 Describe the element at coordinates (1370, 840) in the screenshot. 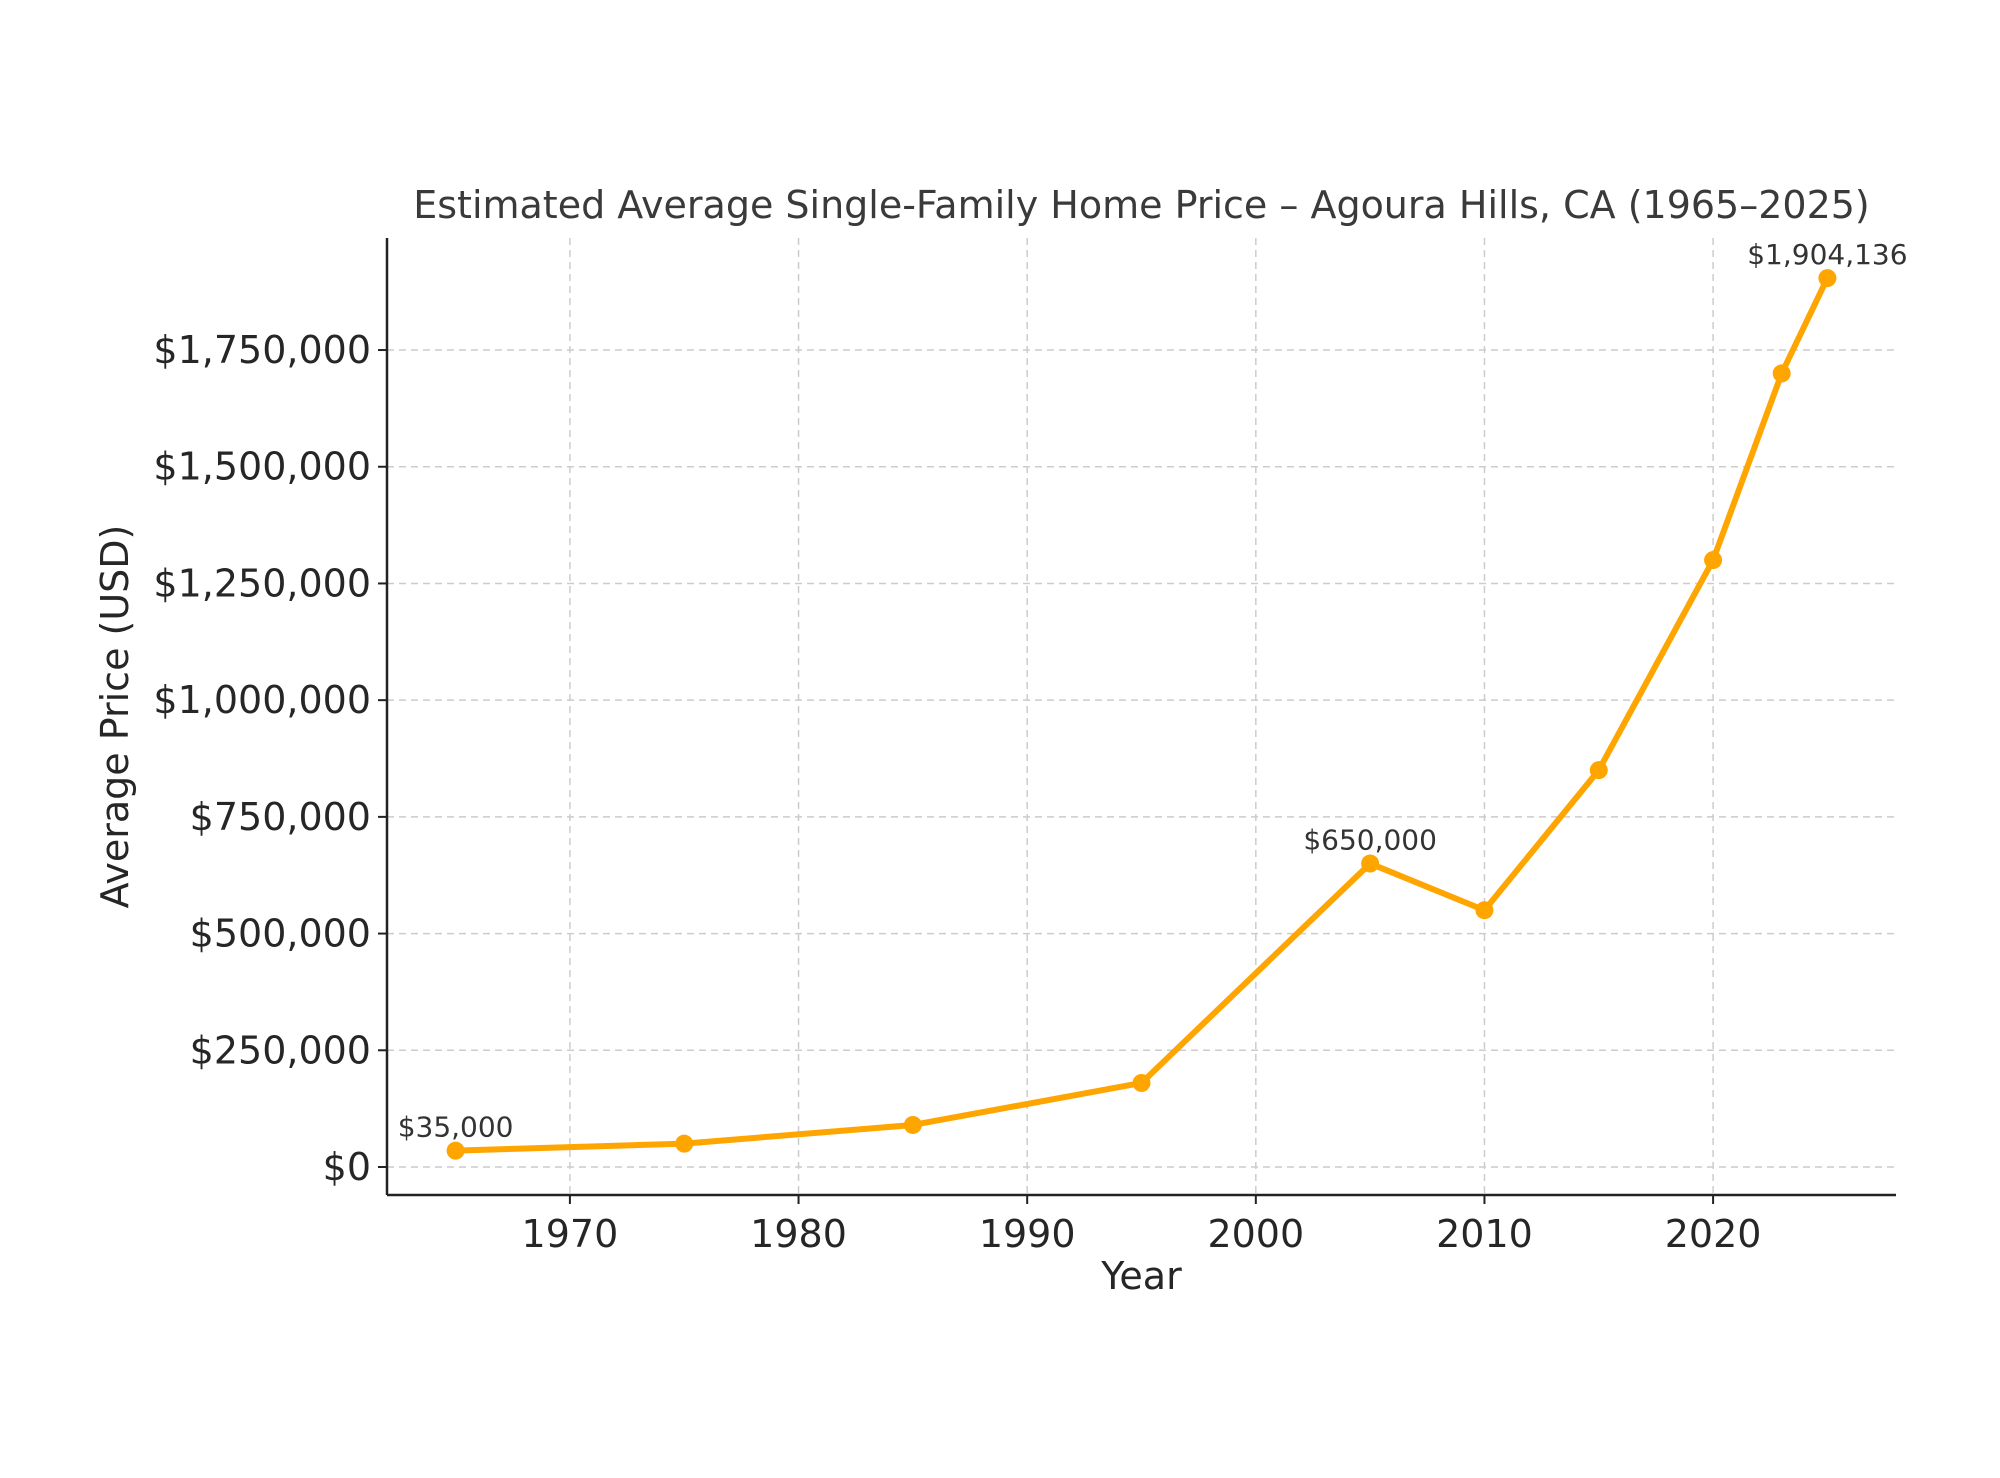

I see `point-label: $650,000` at that location.